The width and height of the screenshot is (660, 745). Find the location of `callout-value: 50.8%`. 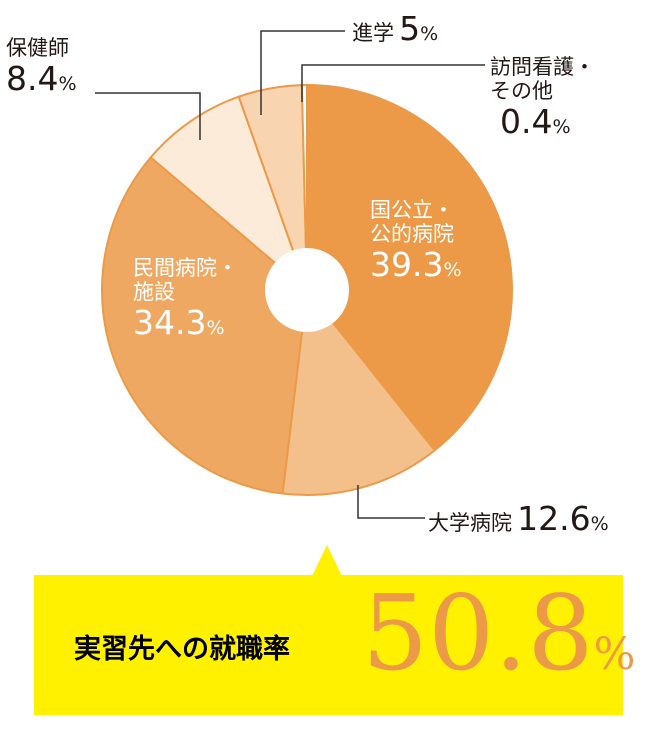

callout-value: 50.8% is located at coordinates (499, 633).